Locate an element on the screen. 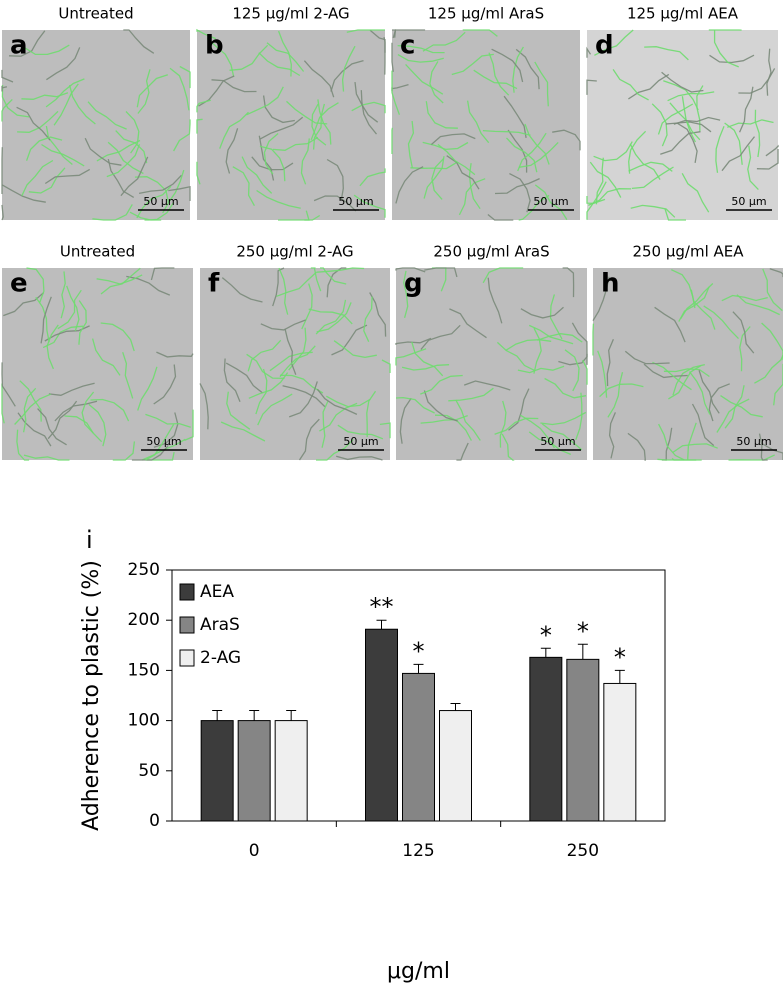 The image size is (783, 995). panel-letter: f is located at coordinates (214, 284).